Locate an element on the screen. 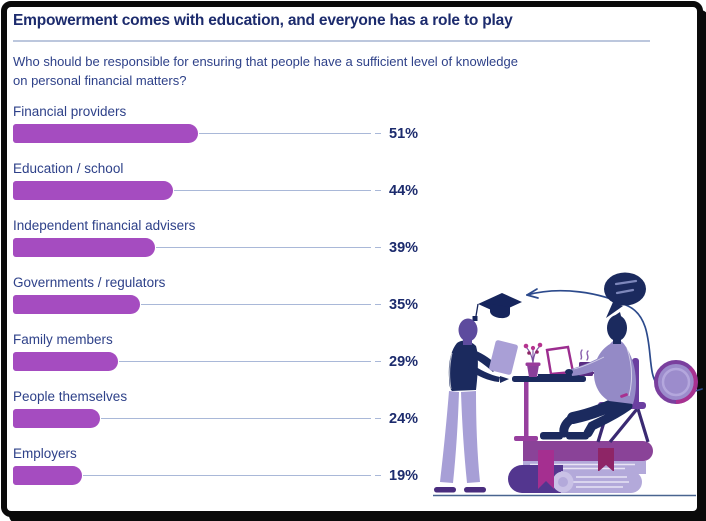 The width and height of the screenshot is (706, 521). clock-icon is located at coordinates (676, 382).